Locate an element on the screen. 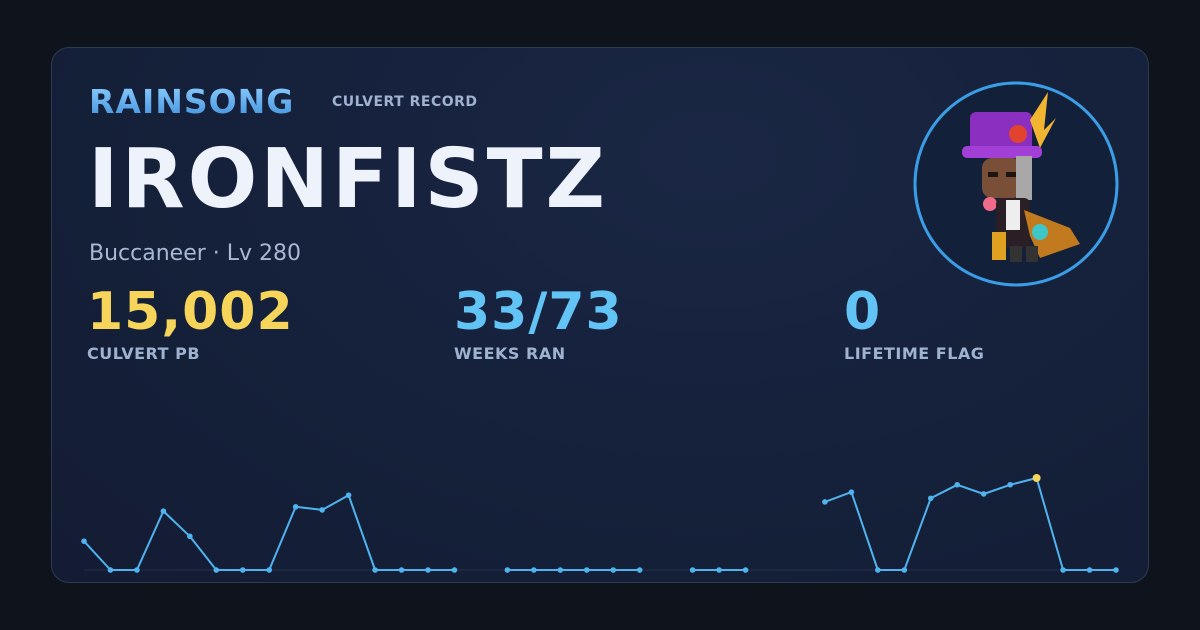 The image size is (1200, 630). class-level: Buccaneer · Lv 280 is located at coordinates (195, 253).